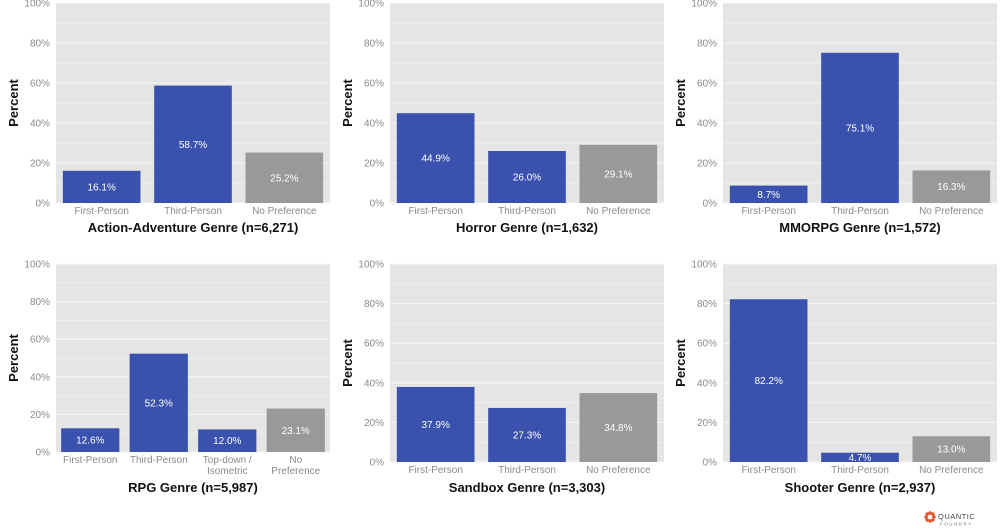 The width and height of the screenshot is (1000, 531). What do you see at coordinates (193, 487) in the screenshot?
I see `chart-title: RPG Genre (n=5,987)` at bounding box center [193, 487].